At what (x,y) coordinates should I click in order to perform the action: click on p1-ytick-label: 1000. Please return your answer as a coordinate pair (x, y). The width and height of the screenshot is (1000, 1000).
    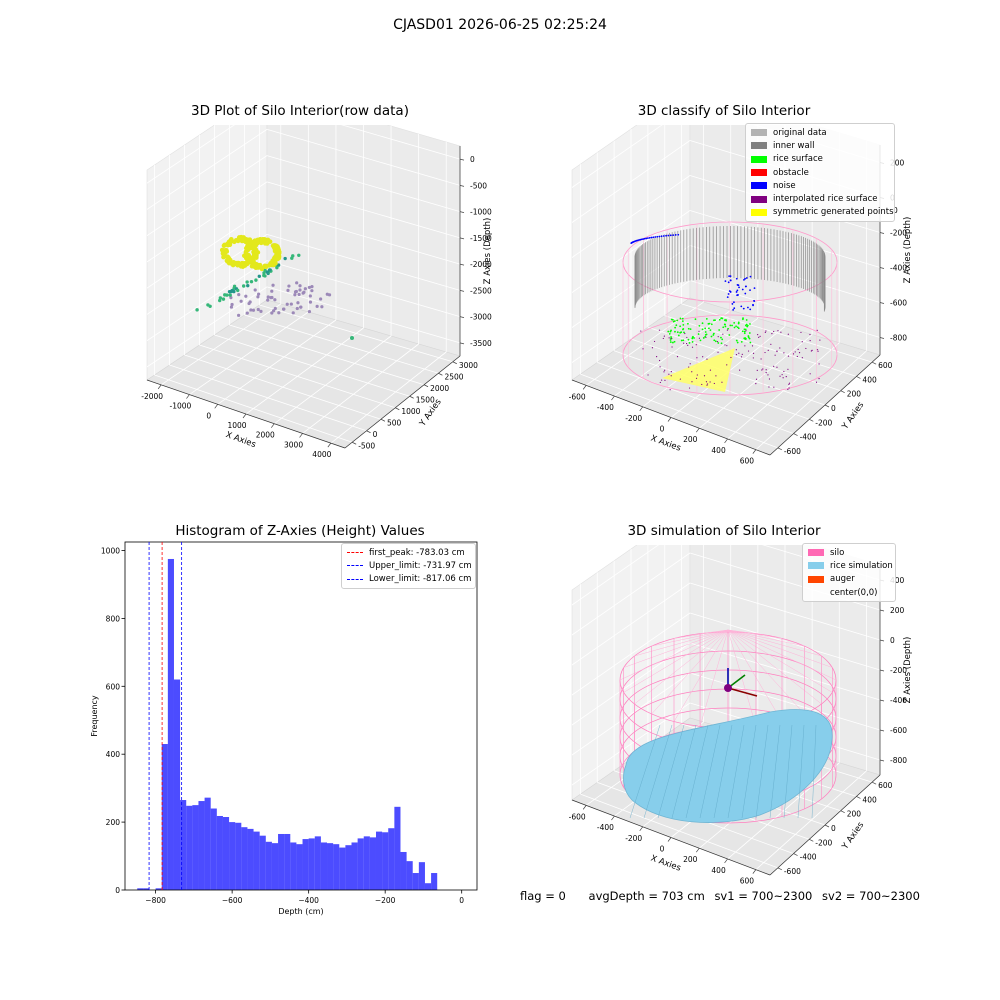
    Looking at the image, I should click on (410, 411).